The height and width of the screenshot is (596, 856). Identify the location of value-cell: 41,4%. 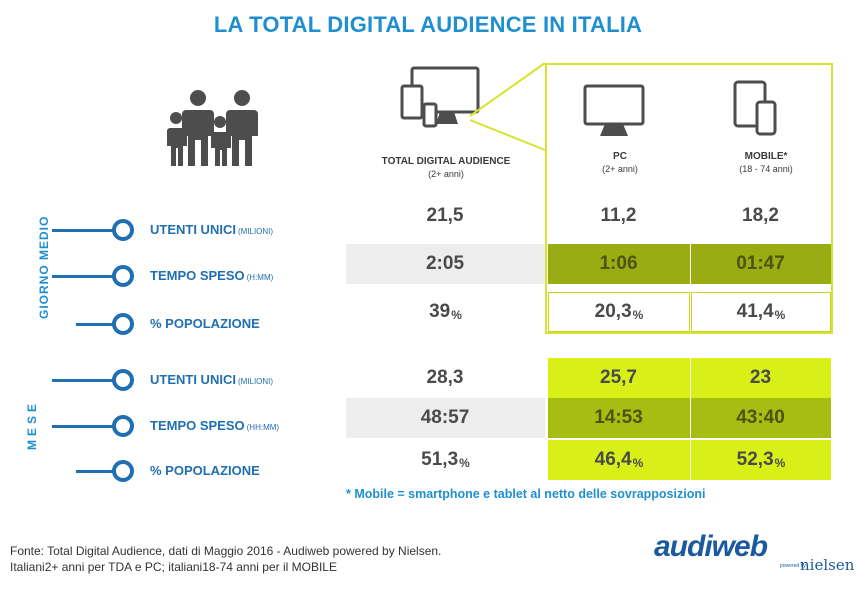
(761, 312).